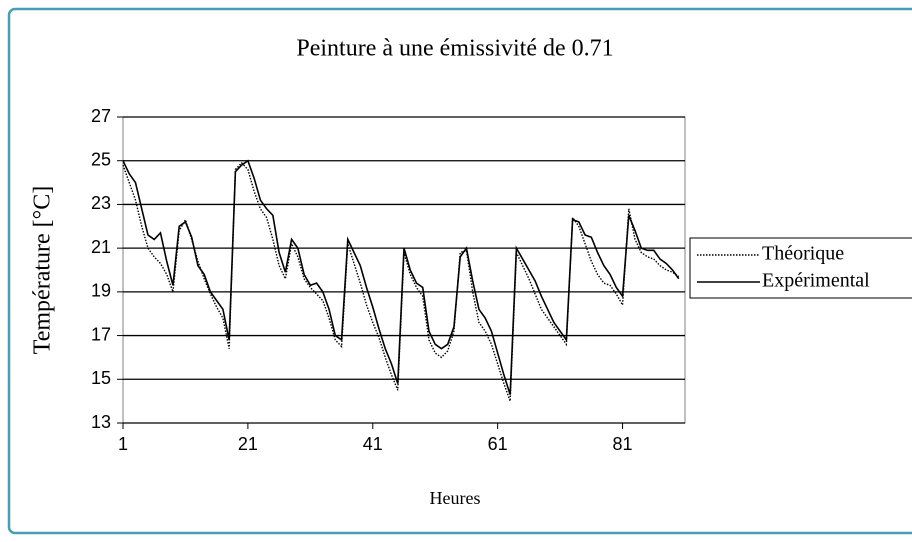 The height and width of the screenshot is (542, 912). Describe the element at coordinates (101, 291) in the screenshot. I see `y-tick-label: 19` at that location.